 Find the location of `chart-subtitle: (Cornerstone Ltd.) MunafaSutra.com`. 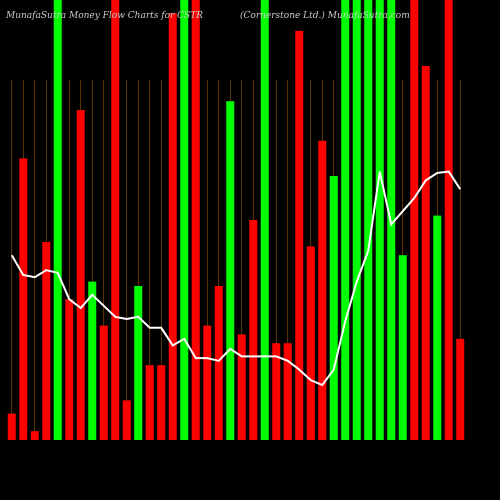

chart-subtitle: (Cornerstone Ltd.) MunafaSutra.com is located at coordinates (325, 15).